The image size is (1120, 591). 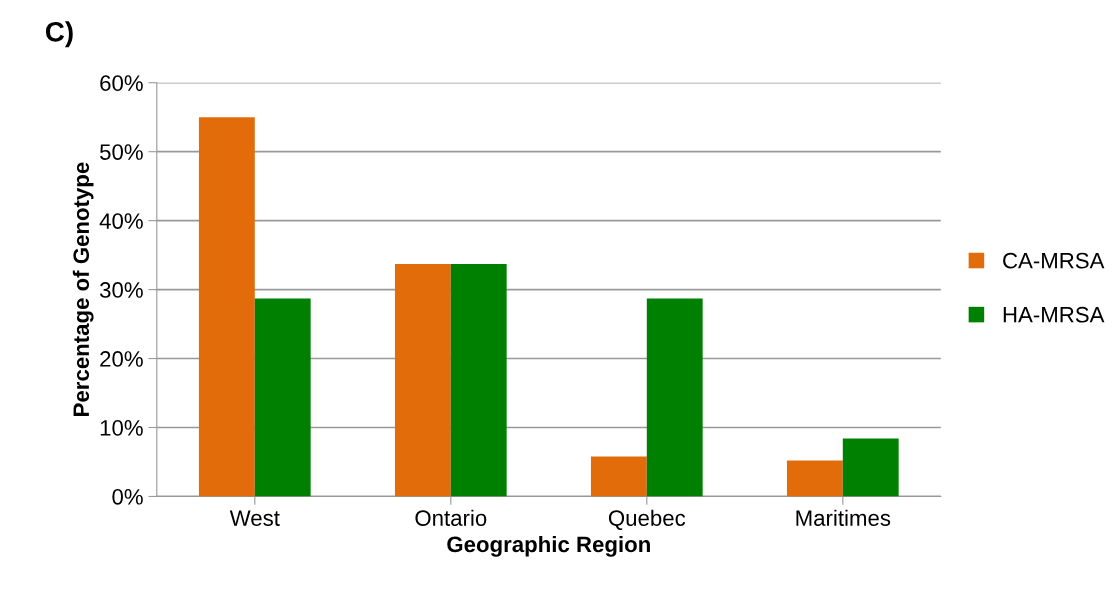 What do you see at coordinates (121, 152) in the screenshot?
I see `y-tick-label: 50%` at bounding box center [121, 152].